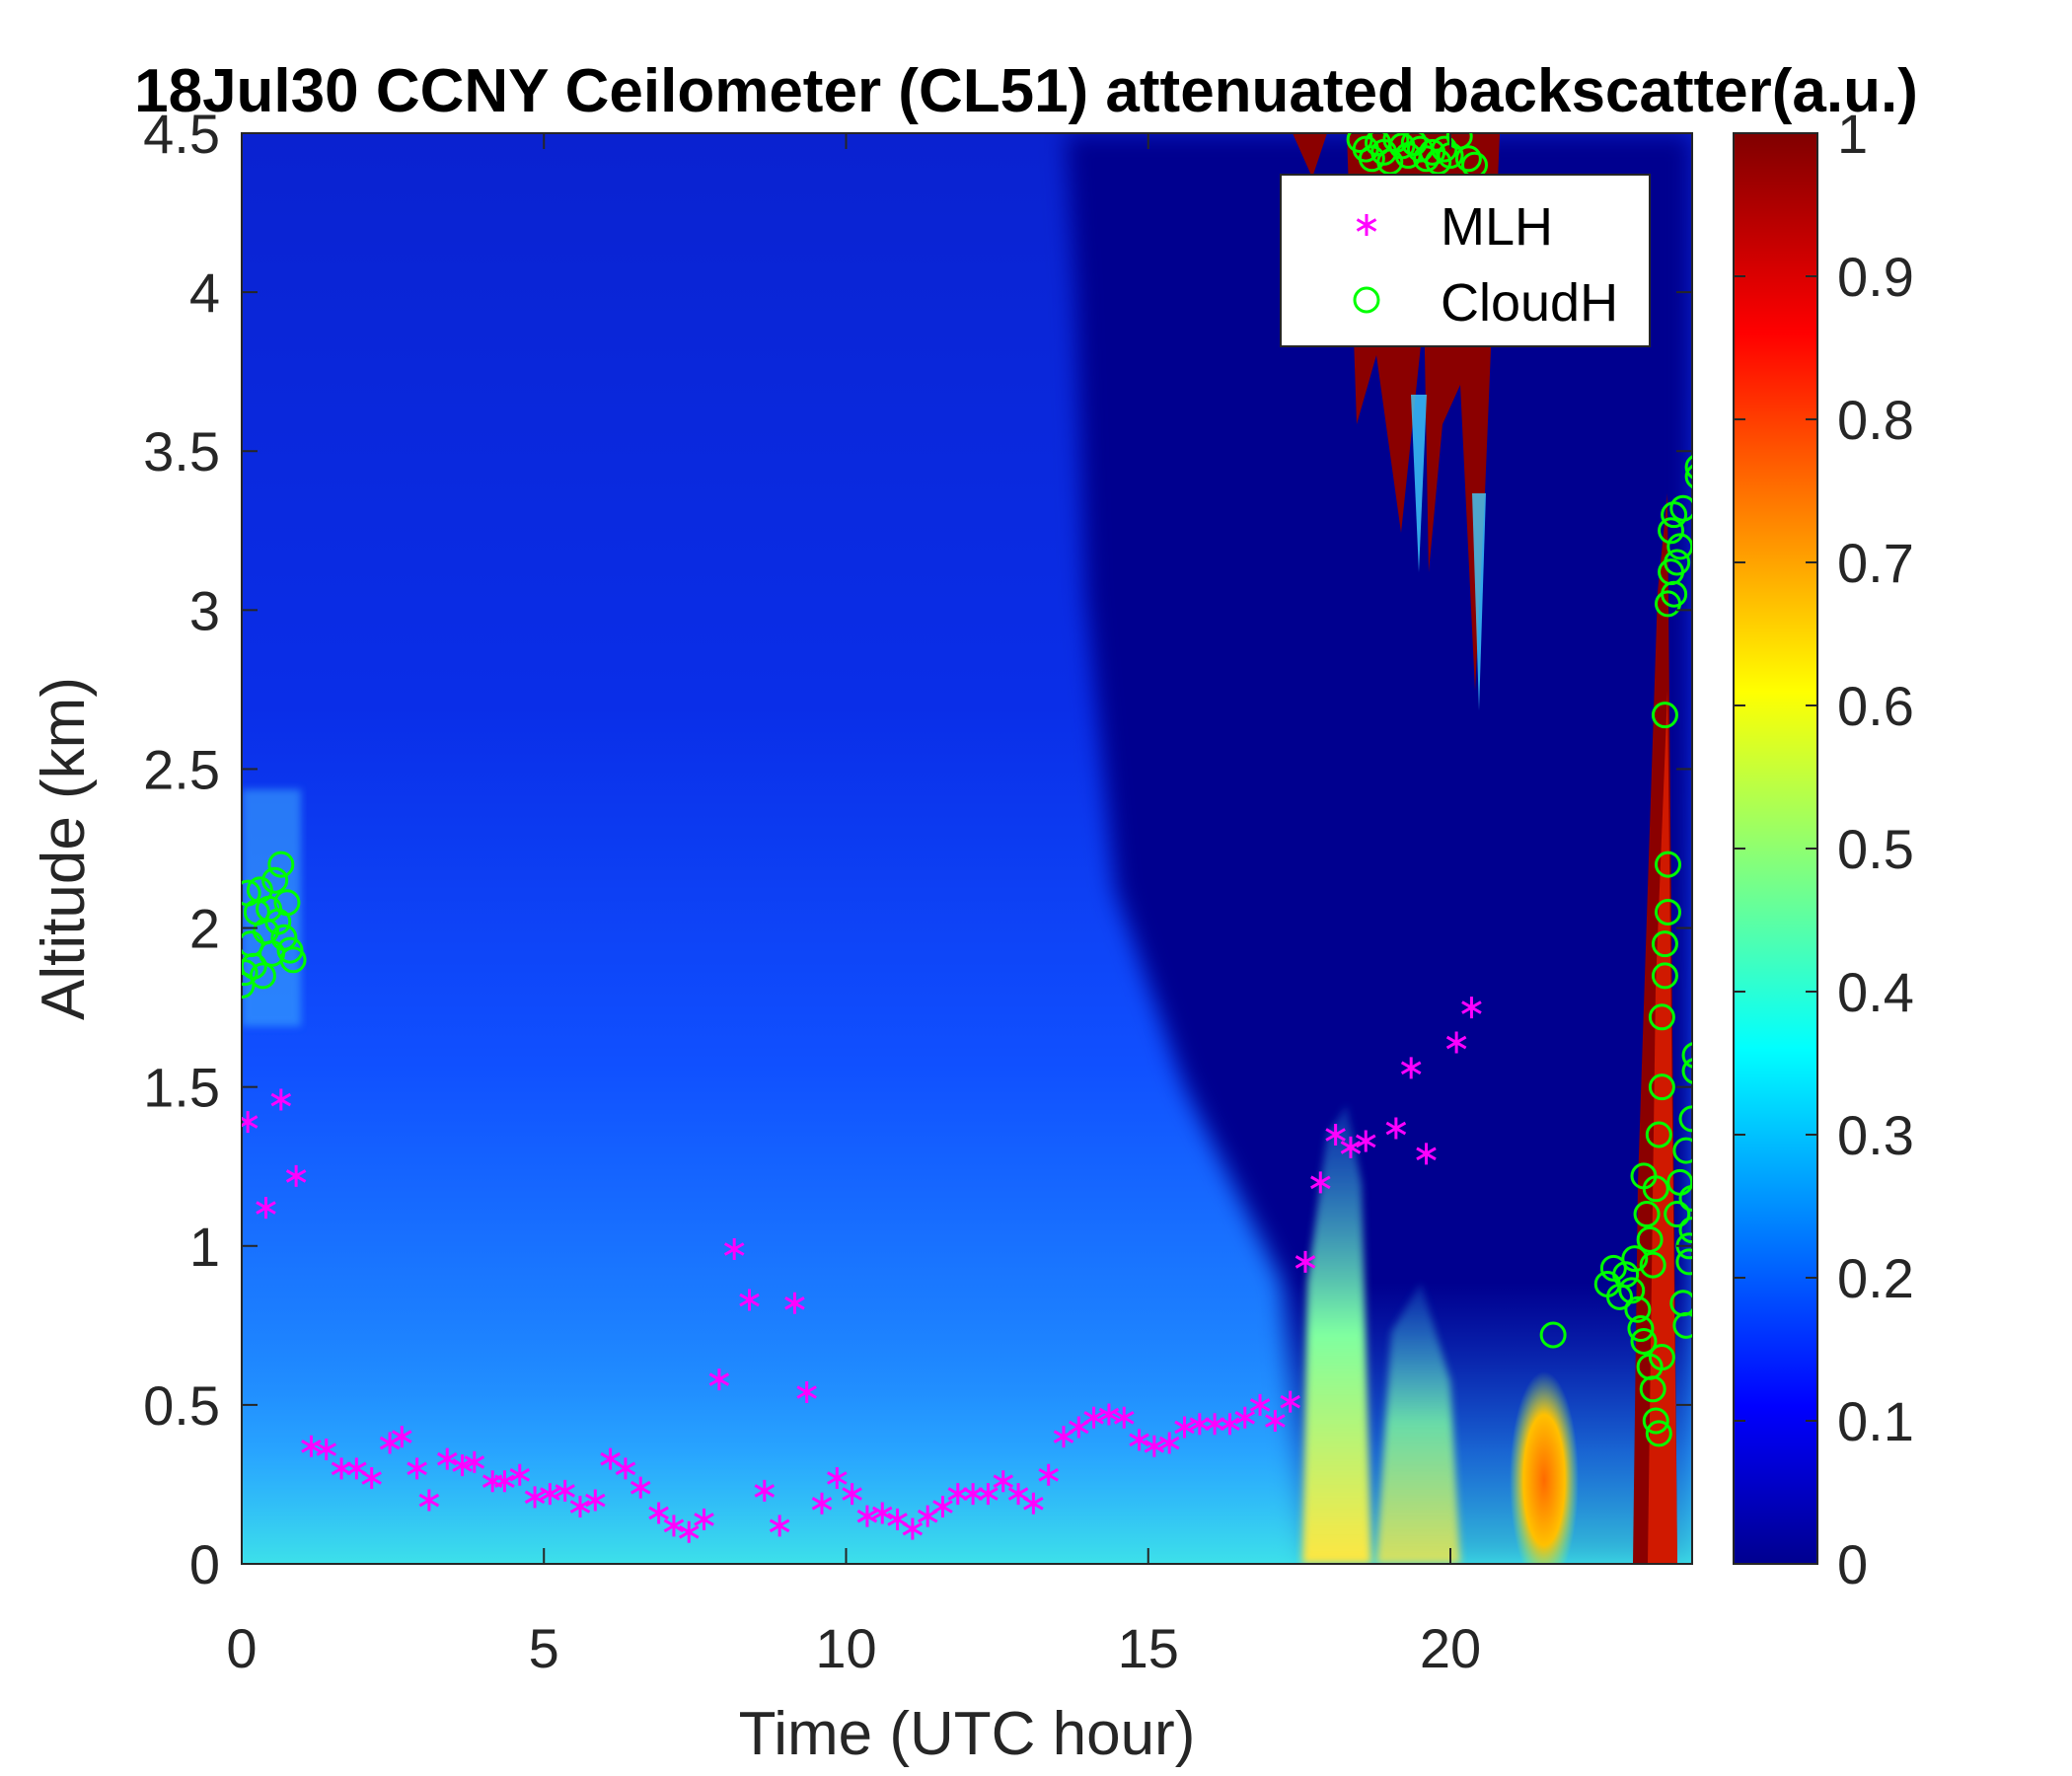 The image size is (2072, 1776). Describe the element at coordinates (205, 610) in the screenshot. I see `y-tick-label: 3` at that location.